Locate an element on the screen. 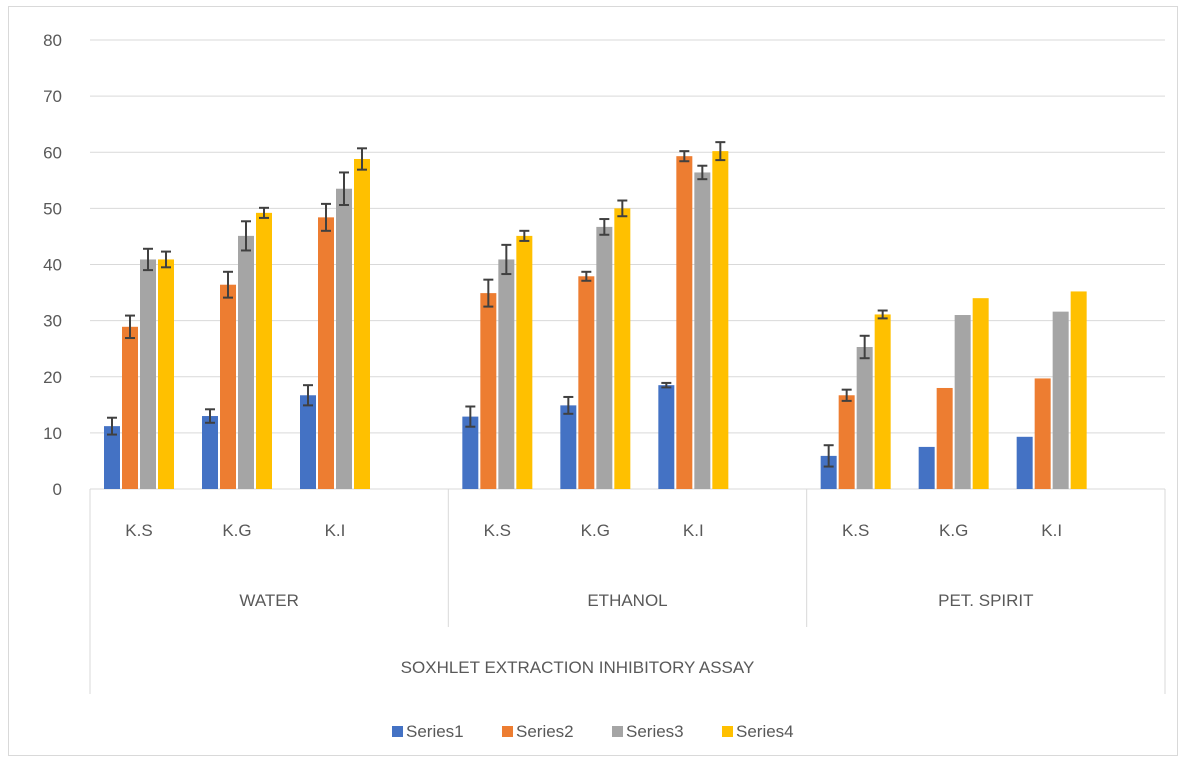  group-label: ETHANOL is located at coordinates (627, 600).